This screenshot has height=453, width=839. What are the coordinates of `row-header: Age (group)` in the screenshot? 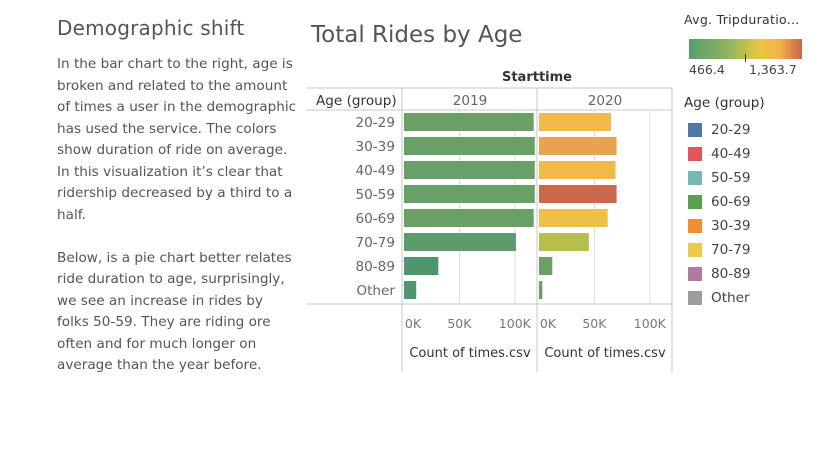 It's located at (356, 101).